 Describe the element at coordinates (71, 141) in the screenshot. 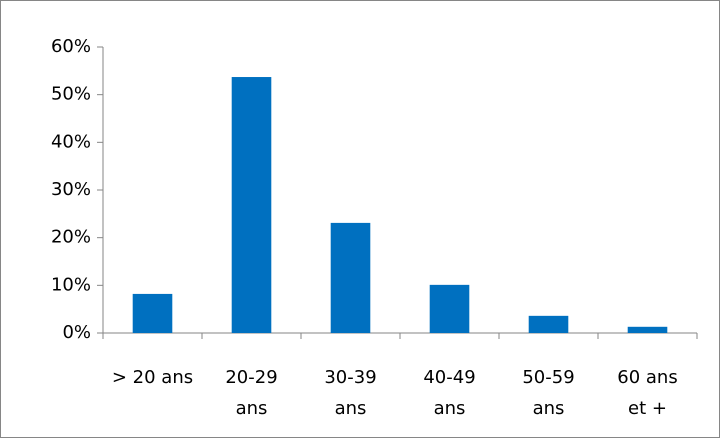

I see `y-tick-label: 40%` at that location.